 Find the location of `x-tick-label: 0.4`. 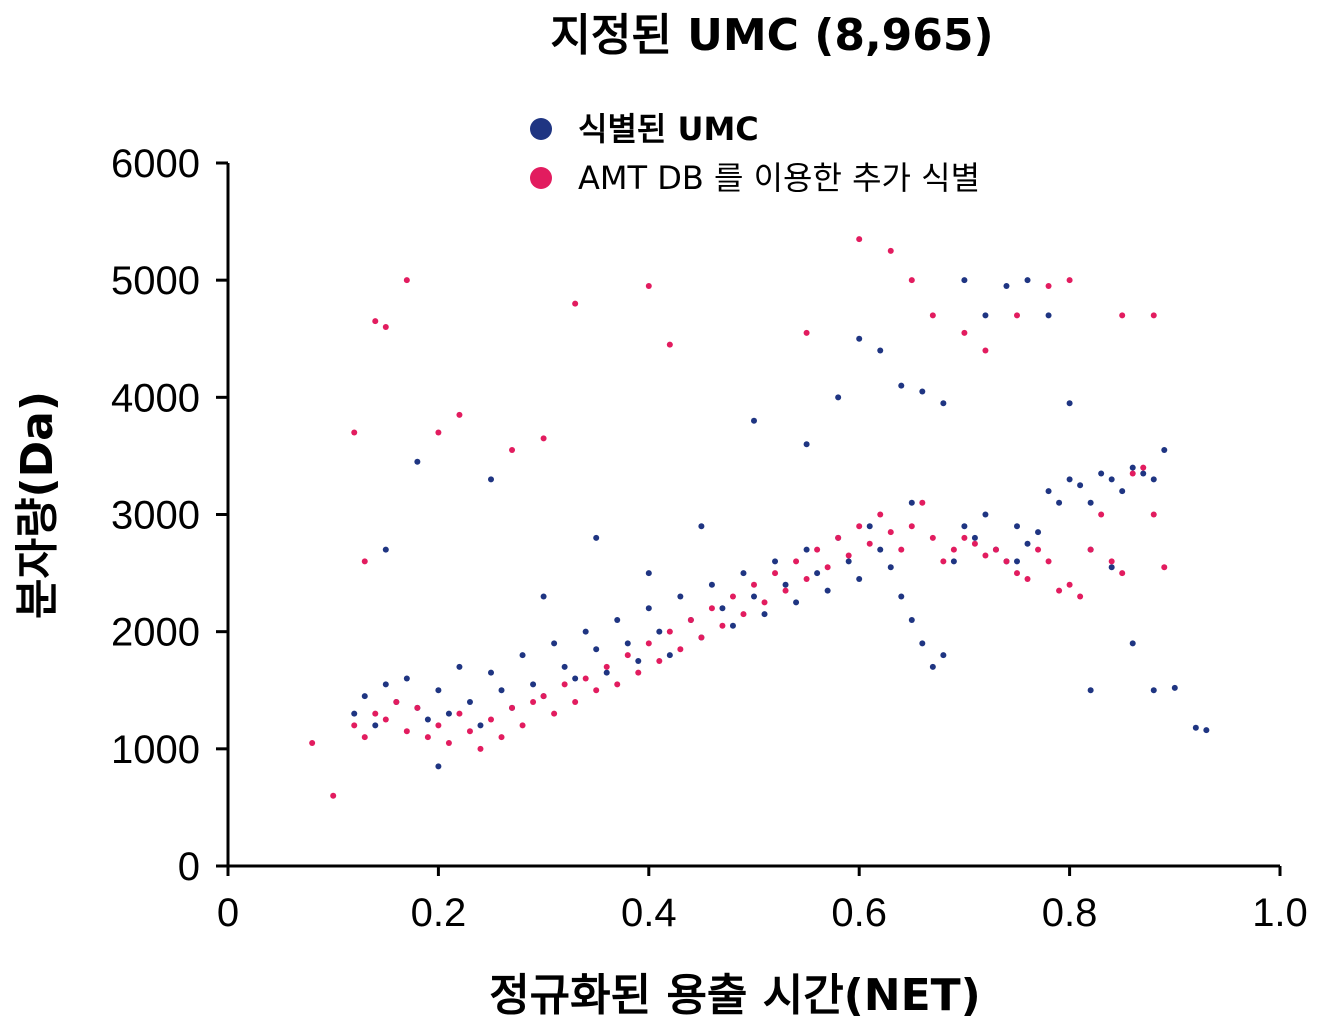

x-tick-label: 0.4 is located at coordinates (649, 913).